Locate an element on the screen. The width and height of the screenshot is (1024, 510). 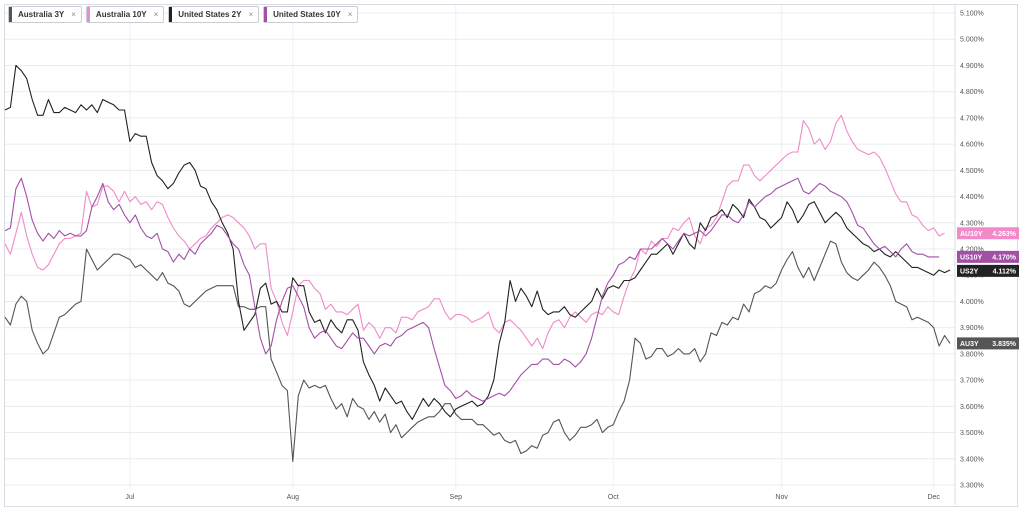
legend-chip-1: Australia 10Y × is located at coordinates (125, 14).